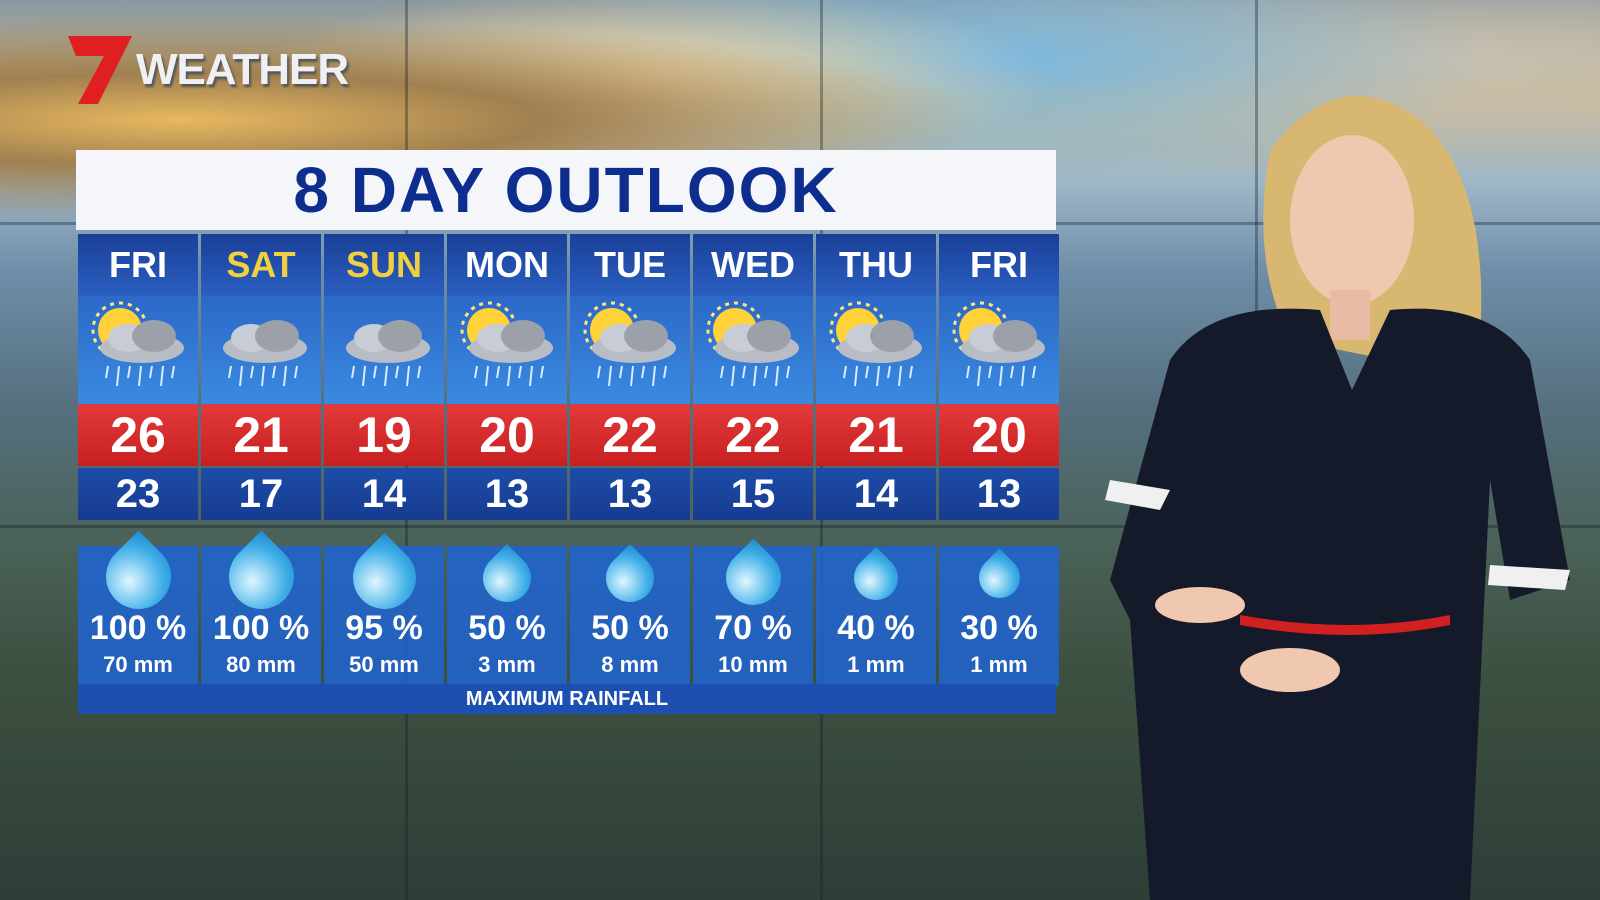 The image size is (1600, 900). I want to click on day-column: WED 22 15 70 % 10 mm, so click(753, 460).